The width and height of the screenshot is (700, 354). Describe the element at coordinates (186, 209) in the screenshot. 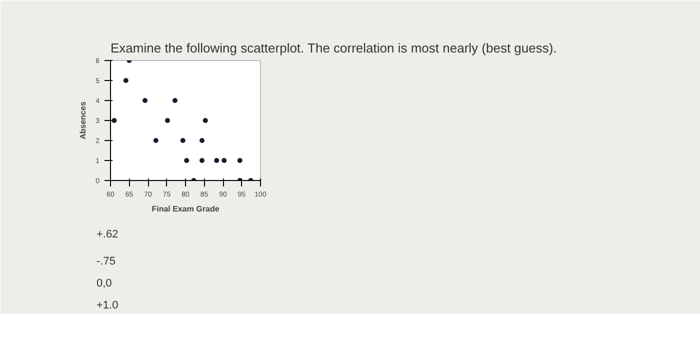

I see `x-axis-title: Final Exam Grade` at that location.